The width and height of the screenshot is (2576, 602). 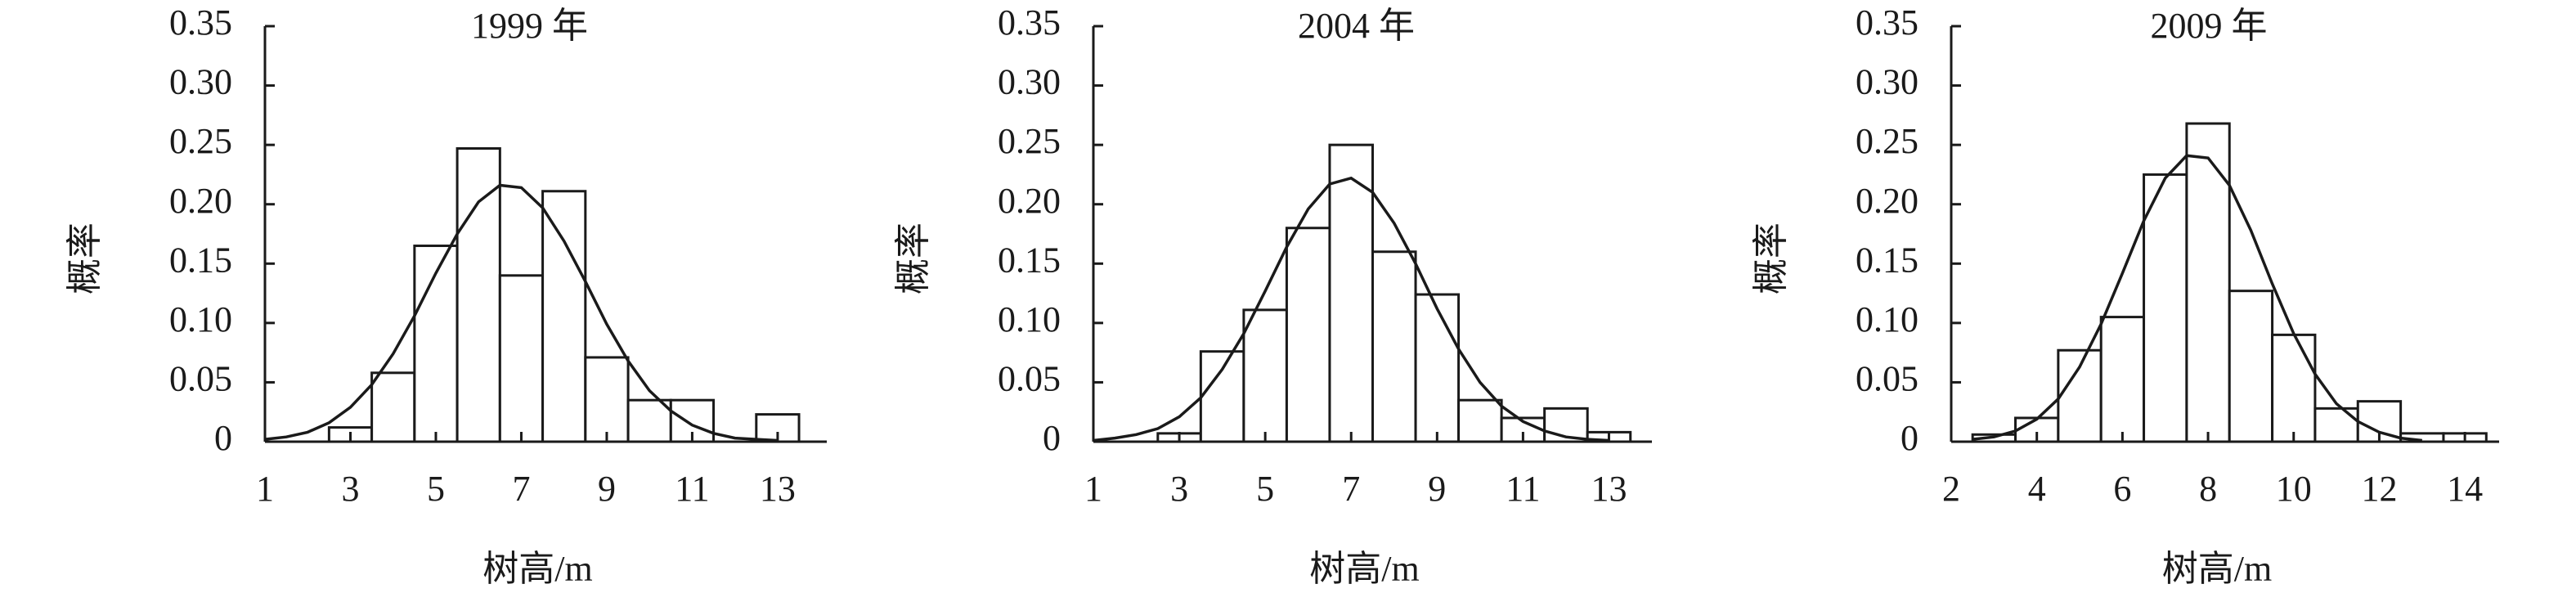 I want to click on x-tick-label: 12, so click(x=2379, y=489).